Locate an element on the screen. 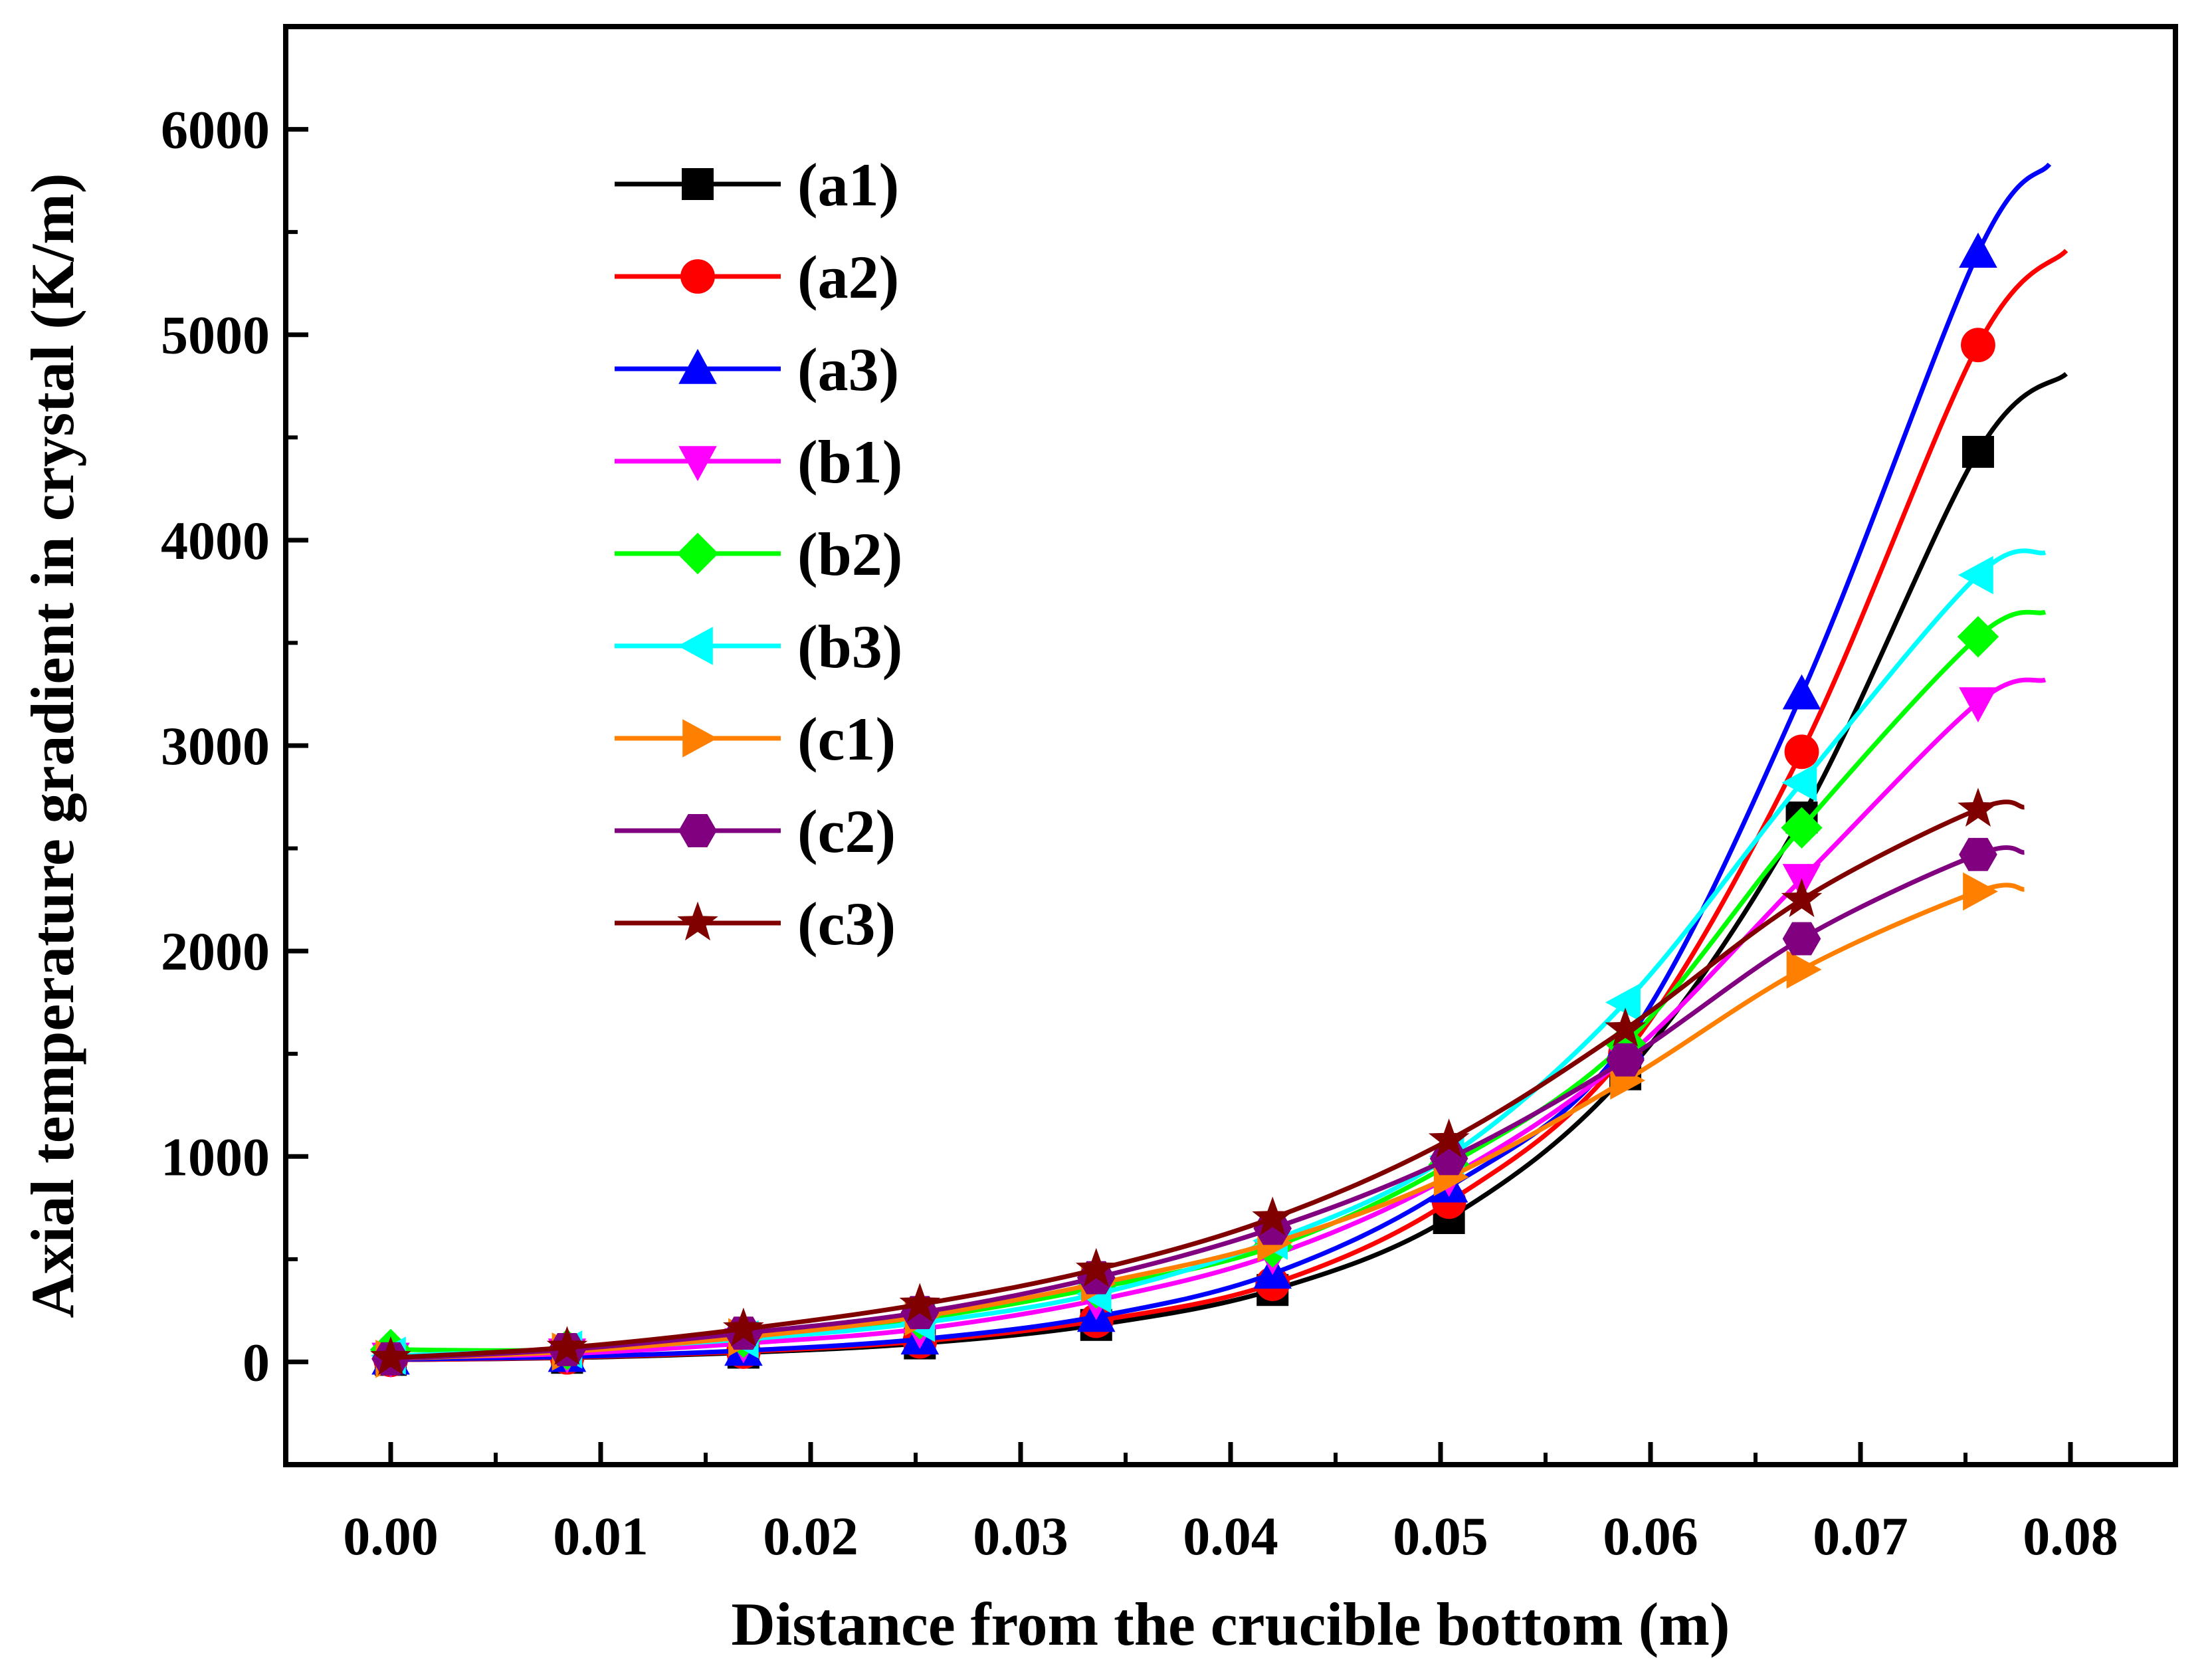 This screenshot has height=1662, width=2212. x-tick-label: 0.07 is located at coordinates (1861, 1536).